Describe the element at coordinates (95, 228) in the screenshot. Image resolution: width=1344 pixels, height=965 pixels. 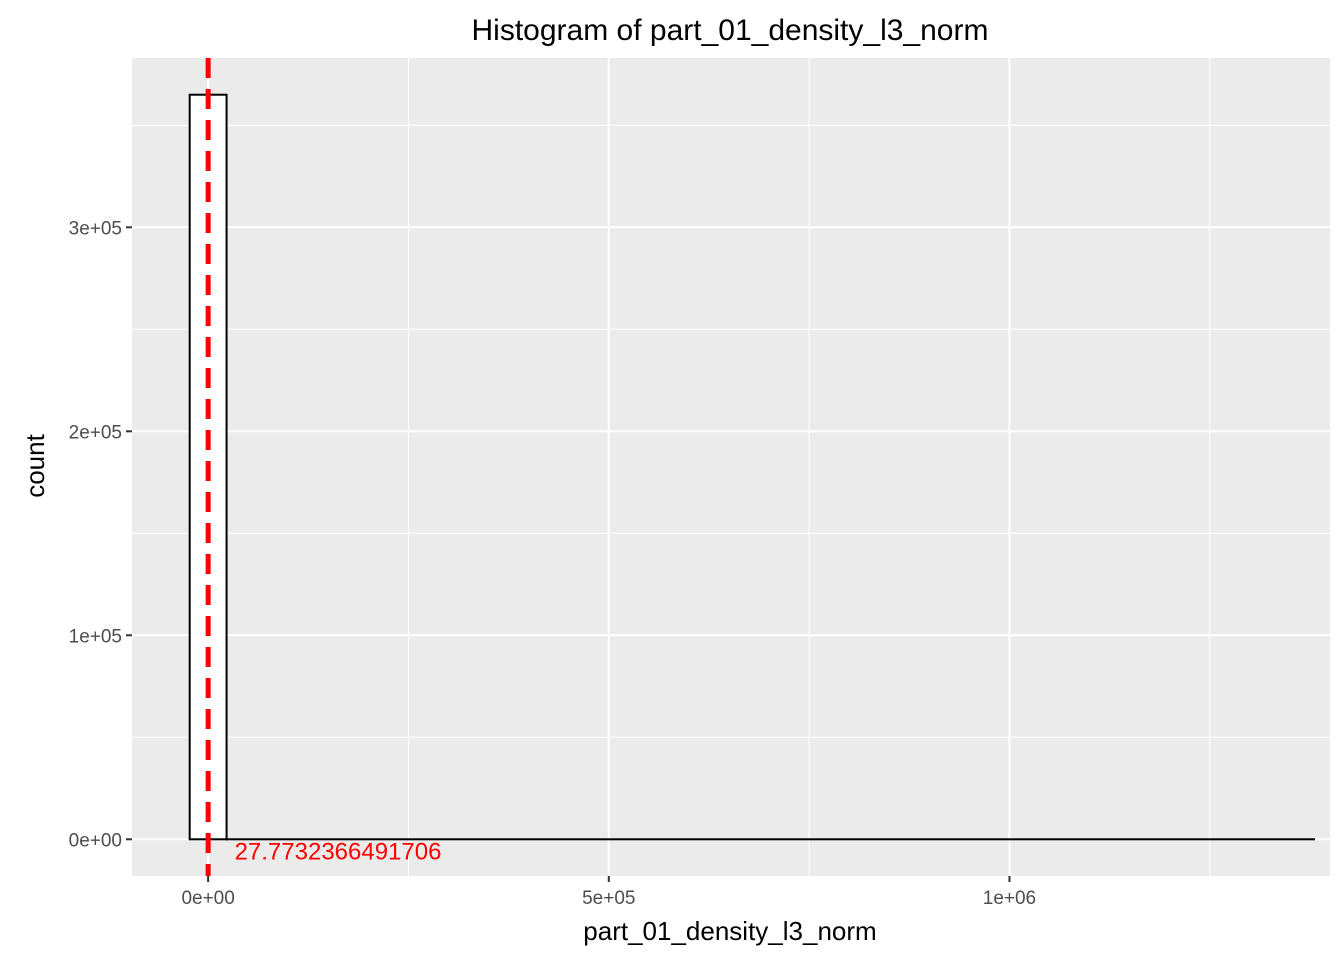
I see `y-tick-label: 3e+05` at that location.